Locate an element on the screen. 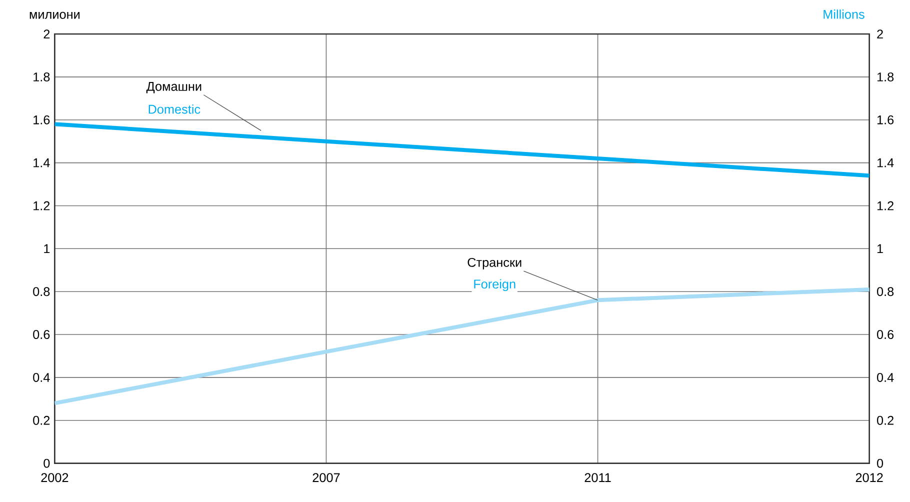  y-tick-label: 0 is located at coordinates (47, 463).